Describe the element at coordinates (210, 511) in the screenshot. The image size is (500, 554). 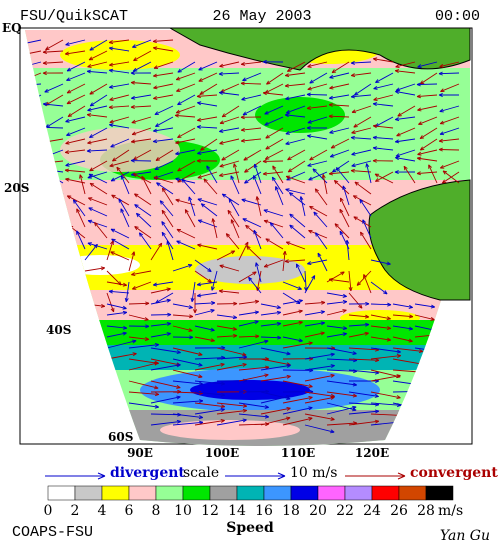
I see `colorbar-tick-label: 12` at that location.